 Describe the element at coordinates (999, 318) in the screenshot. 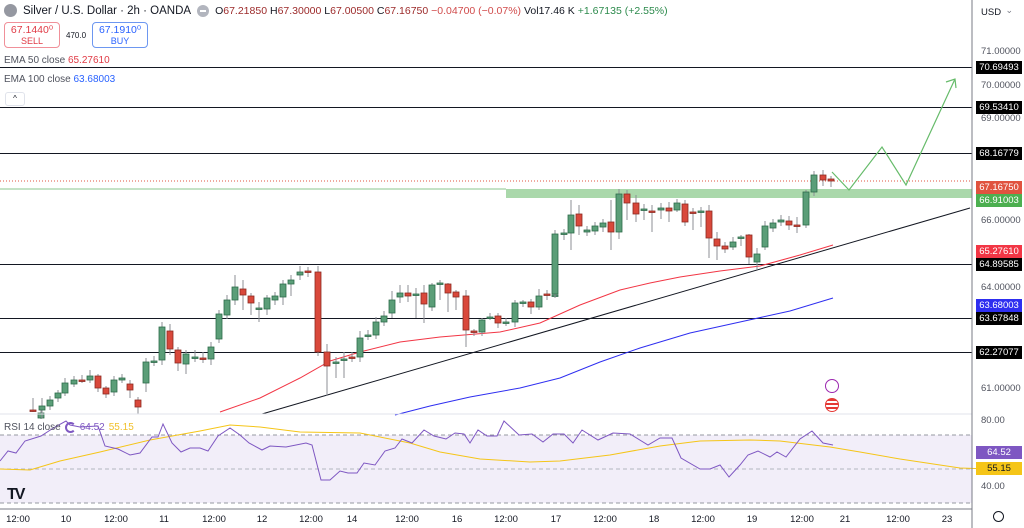

I see `price-label-tag: 63.67848` at that location.